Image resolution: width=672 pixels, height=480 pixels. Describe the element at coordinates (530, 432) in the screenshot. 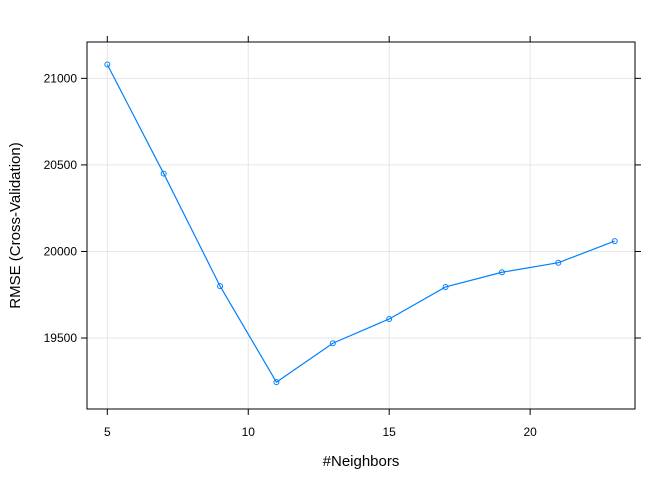

I see `x-tick-label: 20` at that location.